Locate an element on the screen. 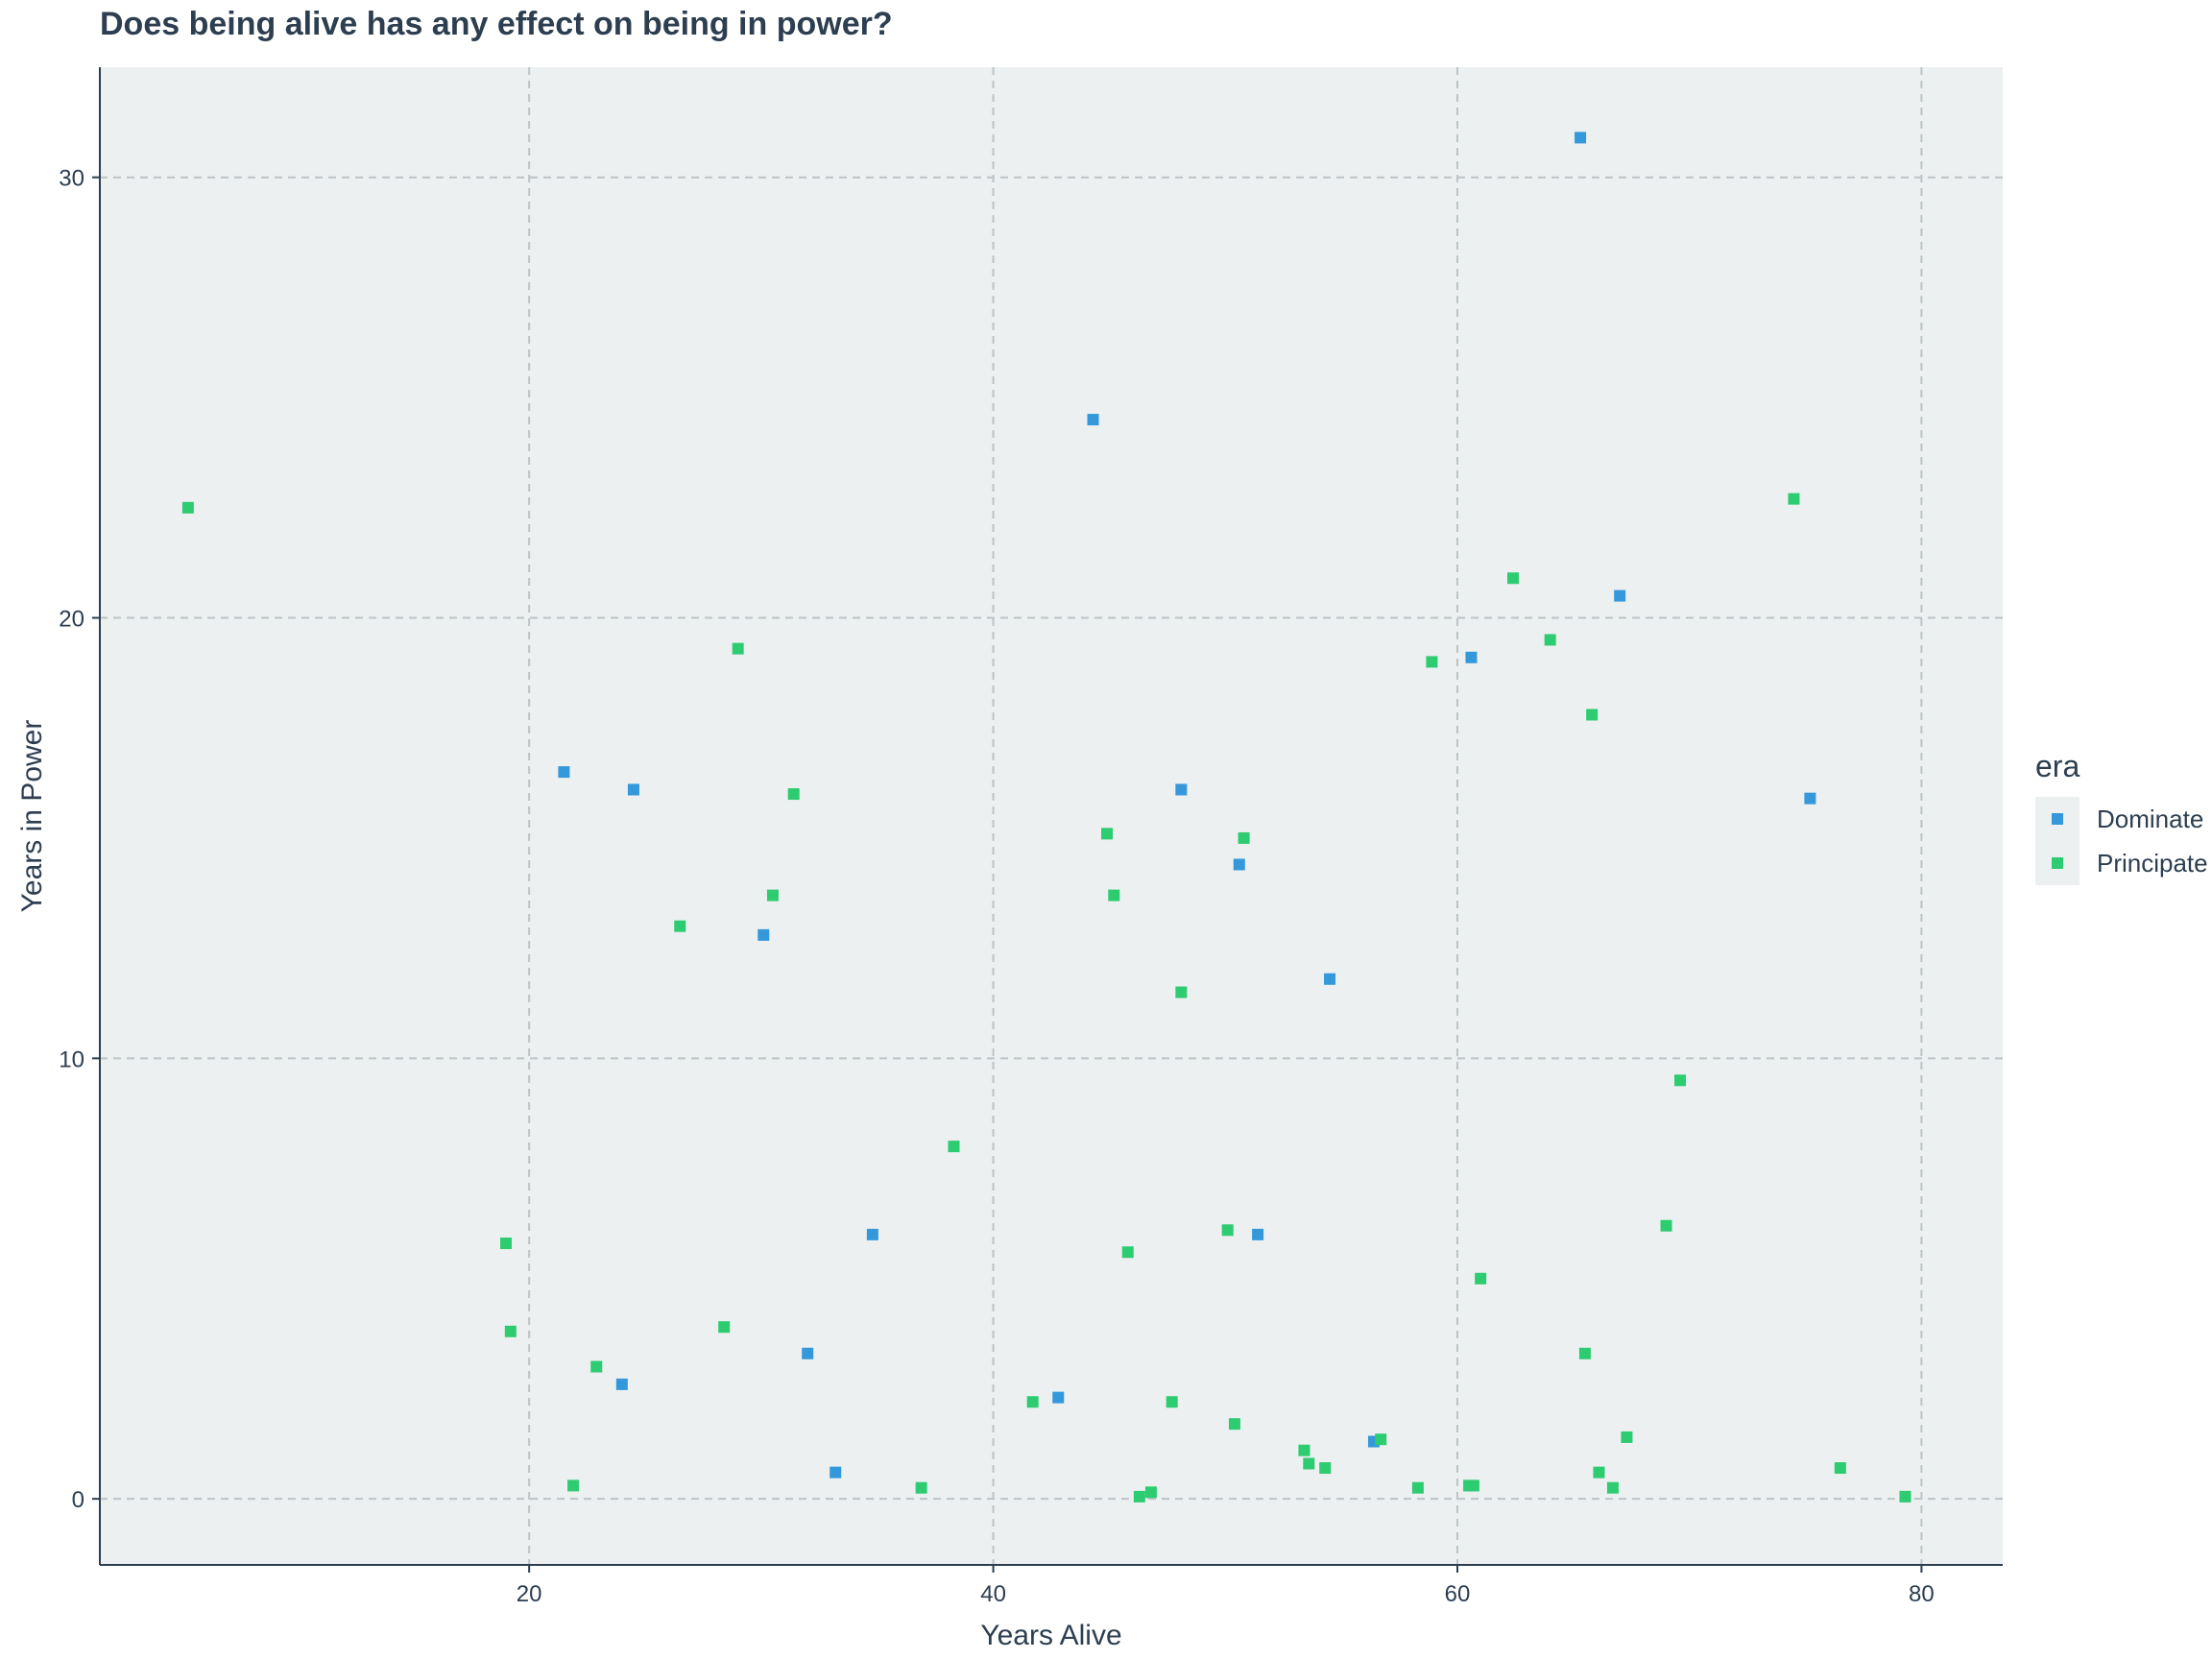 This screenshot has height=1659, width=2212. y-tick-label: 30 is located at coordinates (71, 179).